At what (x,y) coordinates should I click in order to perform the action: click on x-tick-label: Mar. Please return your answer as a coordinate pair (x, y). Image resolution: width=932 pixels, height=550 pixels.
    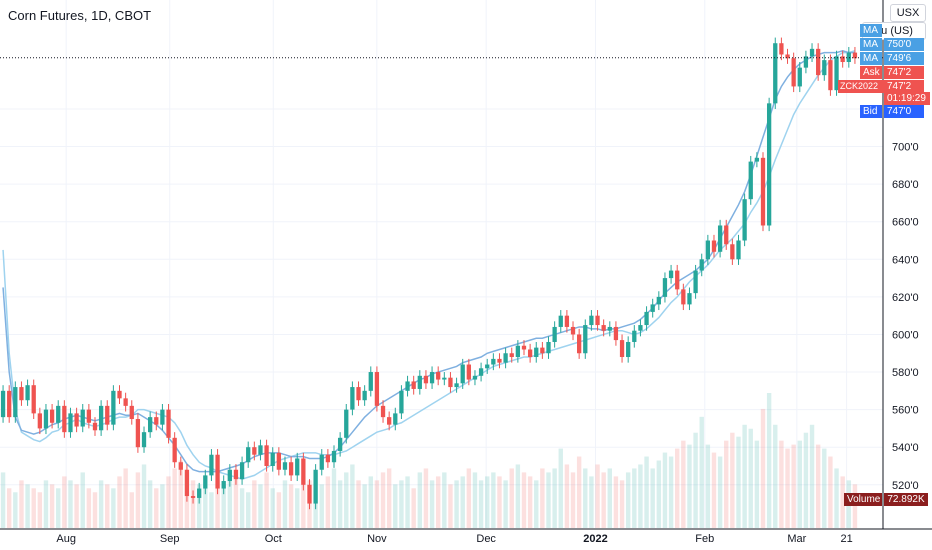
    Looking at the image, I should click on (796, 539).